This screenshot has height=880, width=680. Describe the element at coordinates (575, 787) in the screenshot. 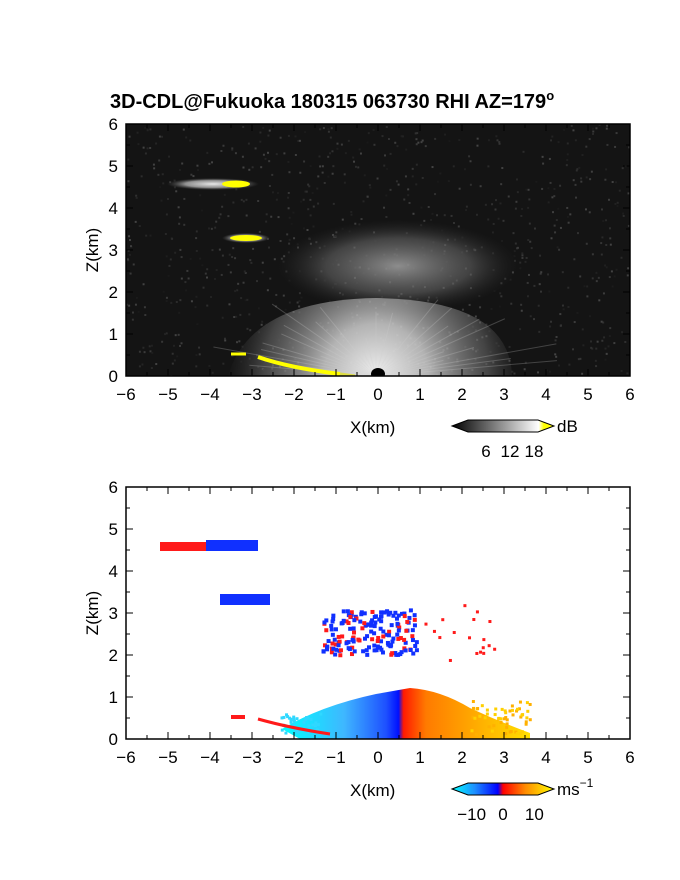

I see `velocity-colorbar-unit: ms−1` at that location.